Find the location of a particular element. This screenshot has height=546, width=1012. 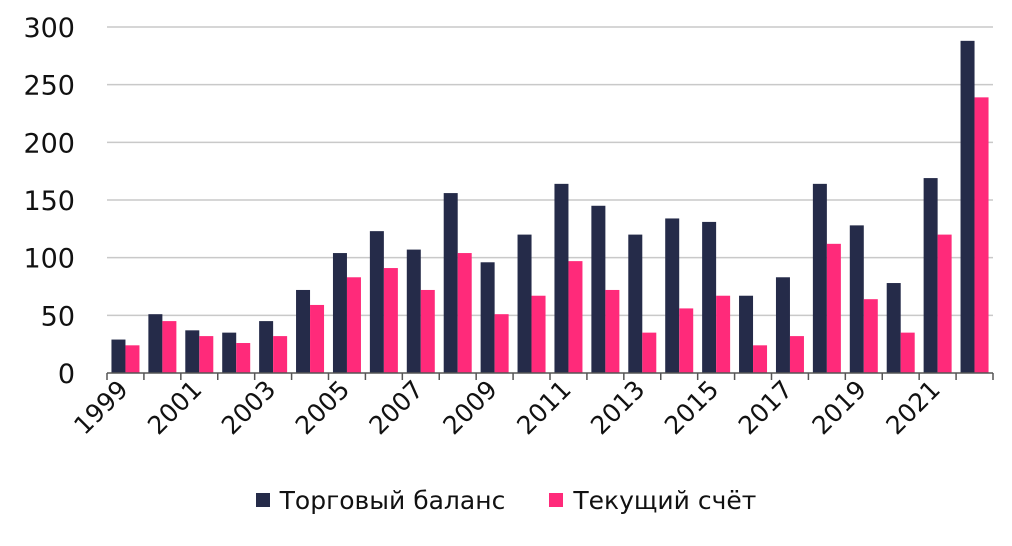

x-tick-label: 2003 is located at coordinates (248, 407).